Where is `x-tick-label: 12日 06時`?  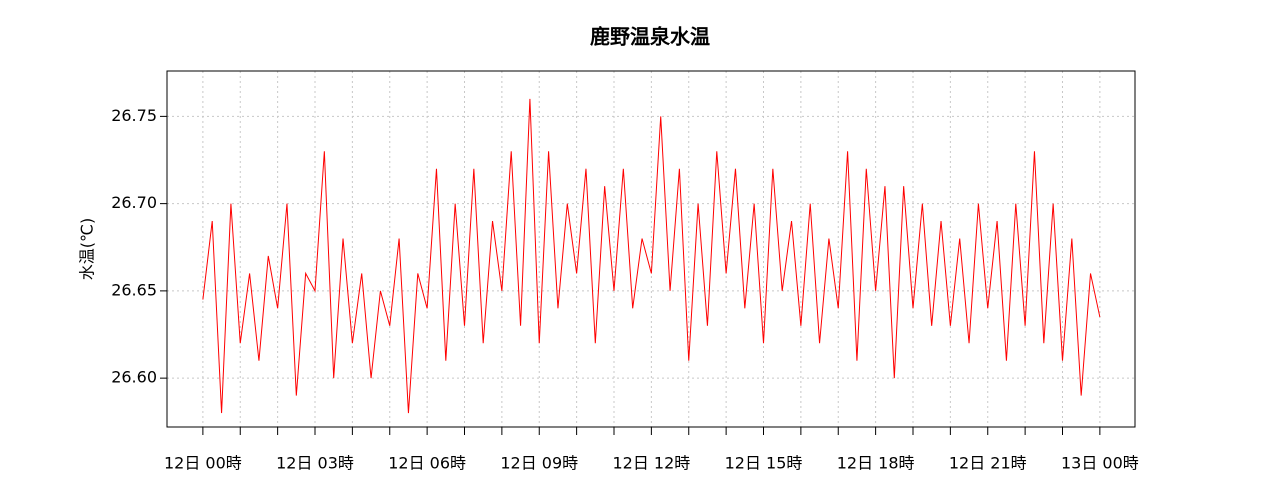
x-tick-label: 12日 06時 is located at coordinates (427, 463).